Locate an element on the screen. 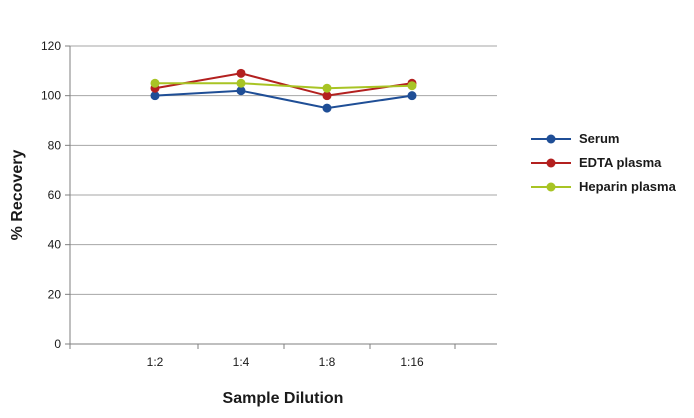 The image size is (694, 418). legend-marker-edta-plasma is located at coordinates (551, 163).